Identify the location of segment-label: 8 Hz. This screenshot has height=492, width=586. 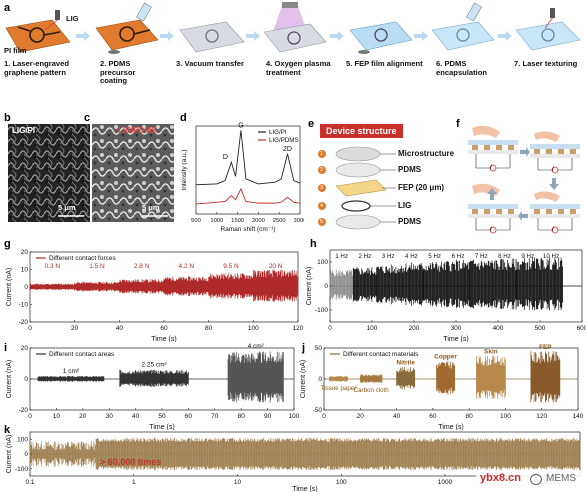
(504, 256).